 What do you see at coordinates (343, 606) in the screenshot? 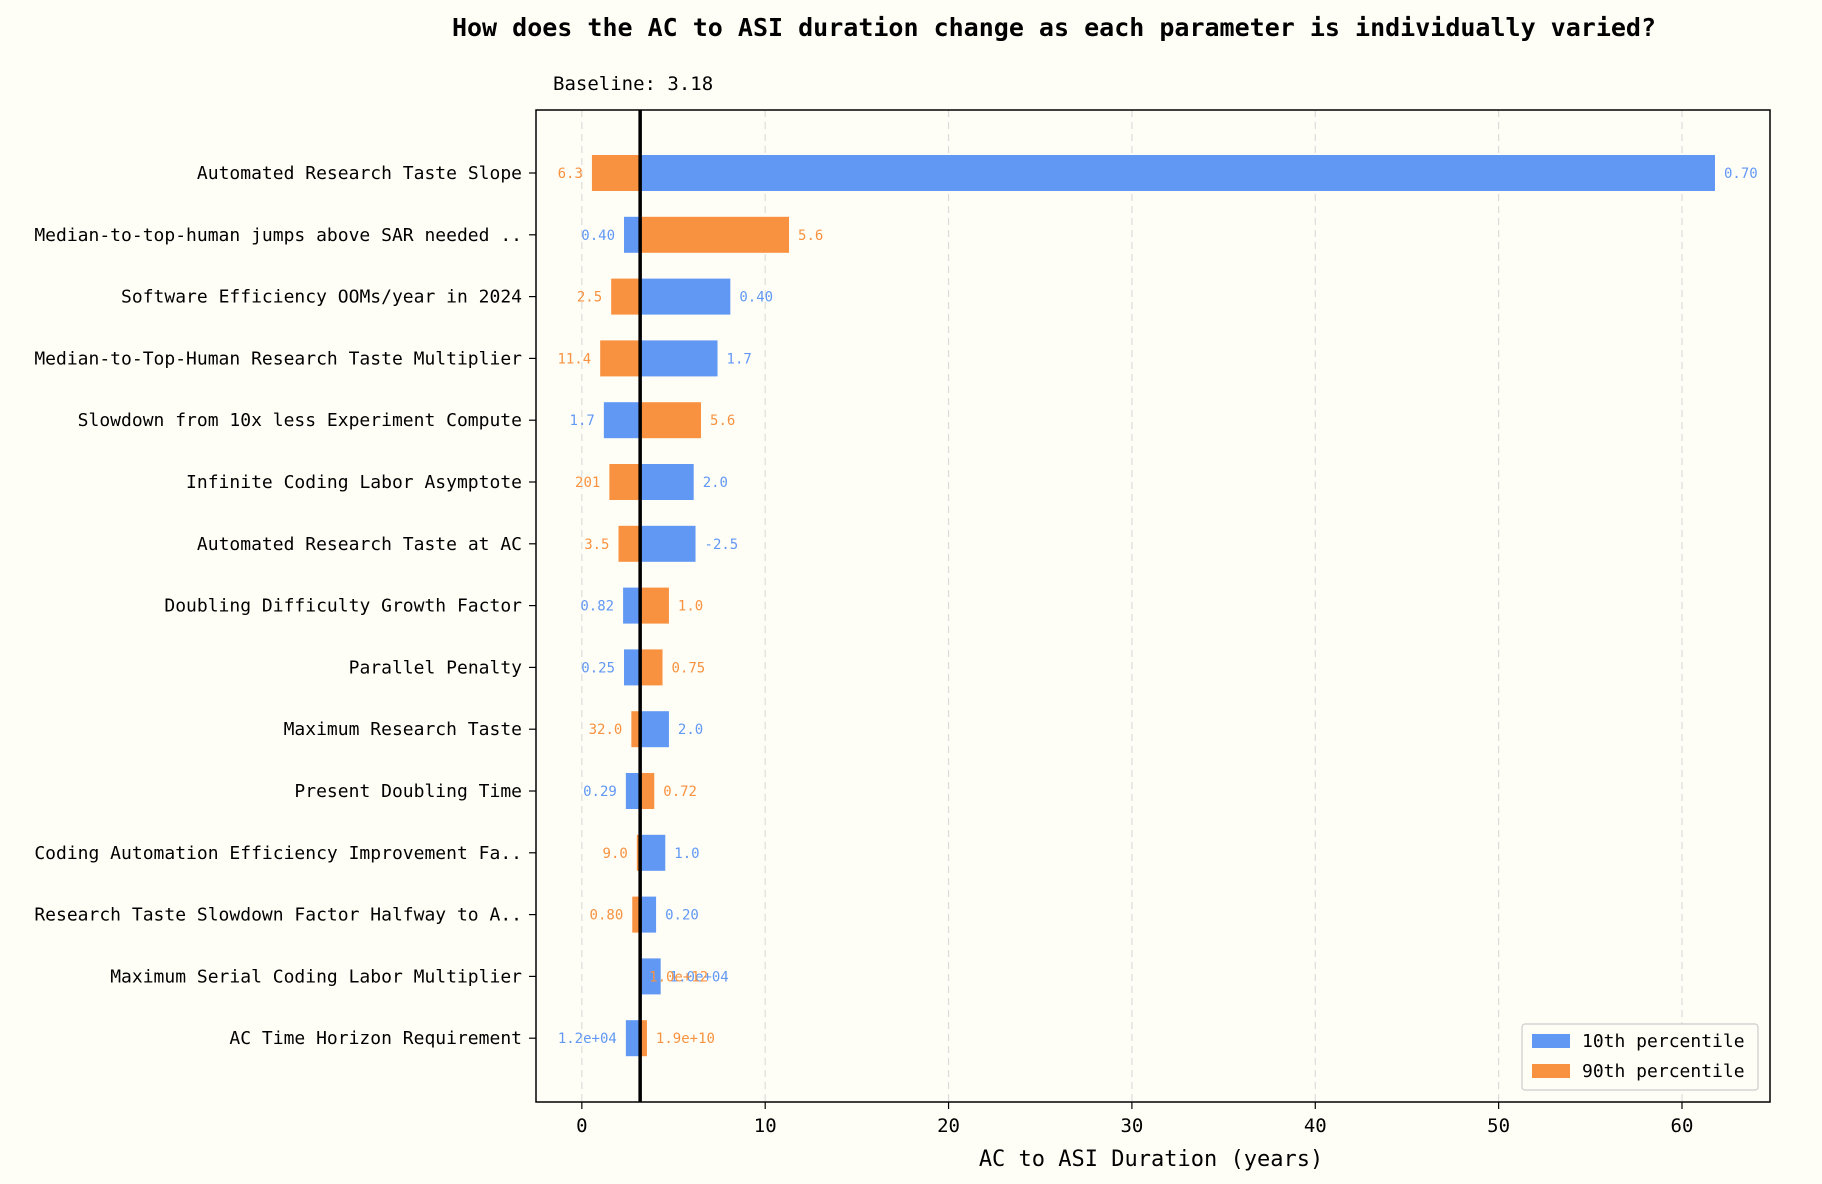
I see `parameter-label: Doubling Difficulty Growth Factor` at bounding box center [343, 606].